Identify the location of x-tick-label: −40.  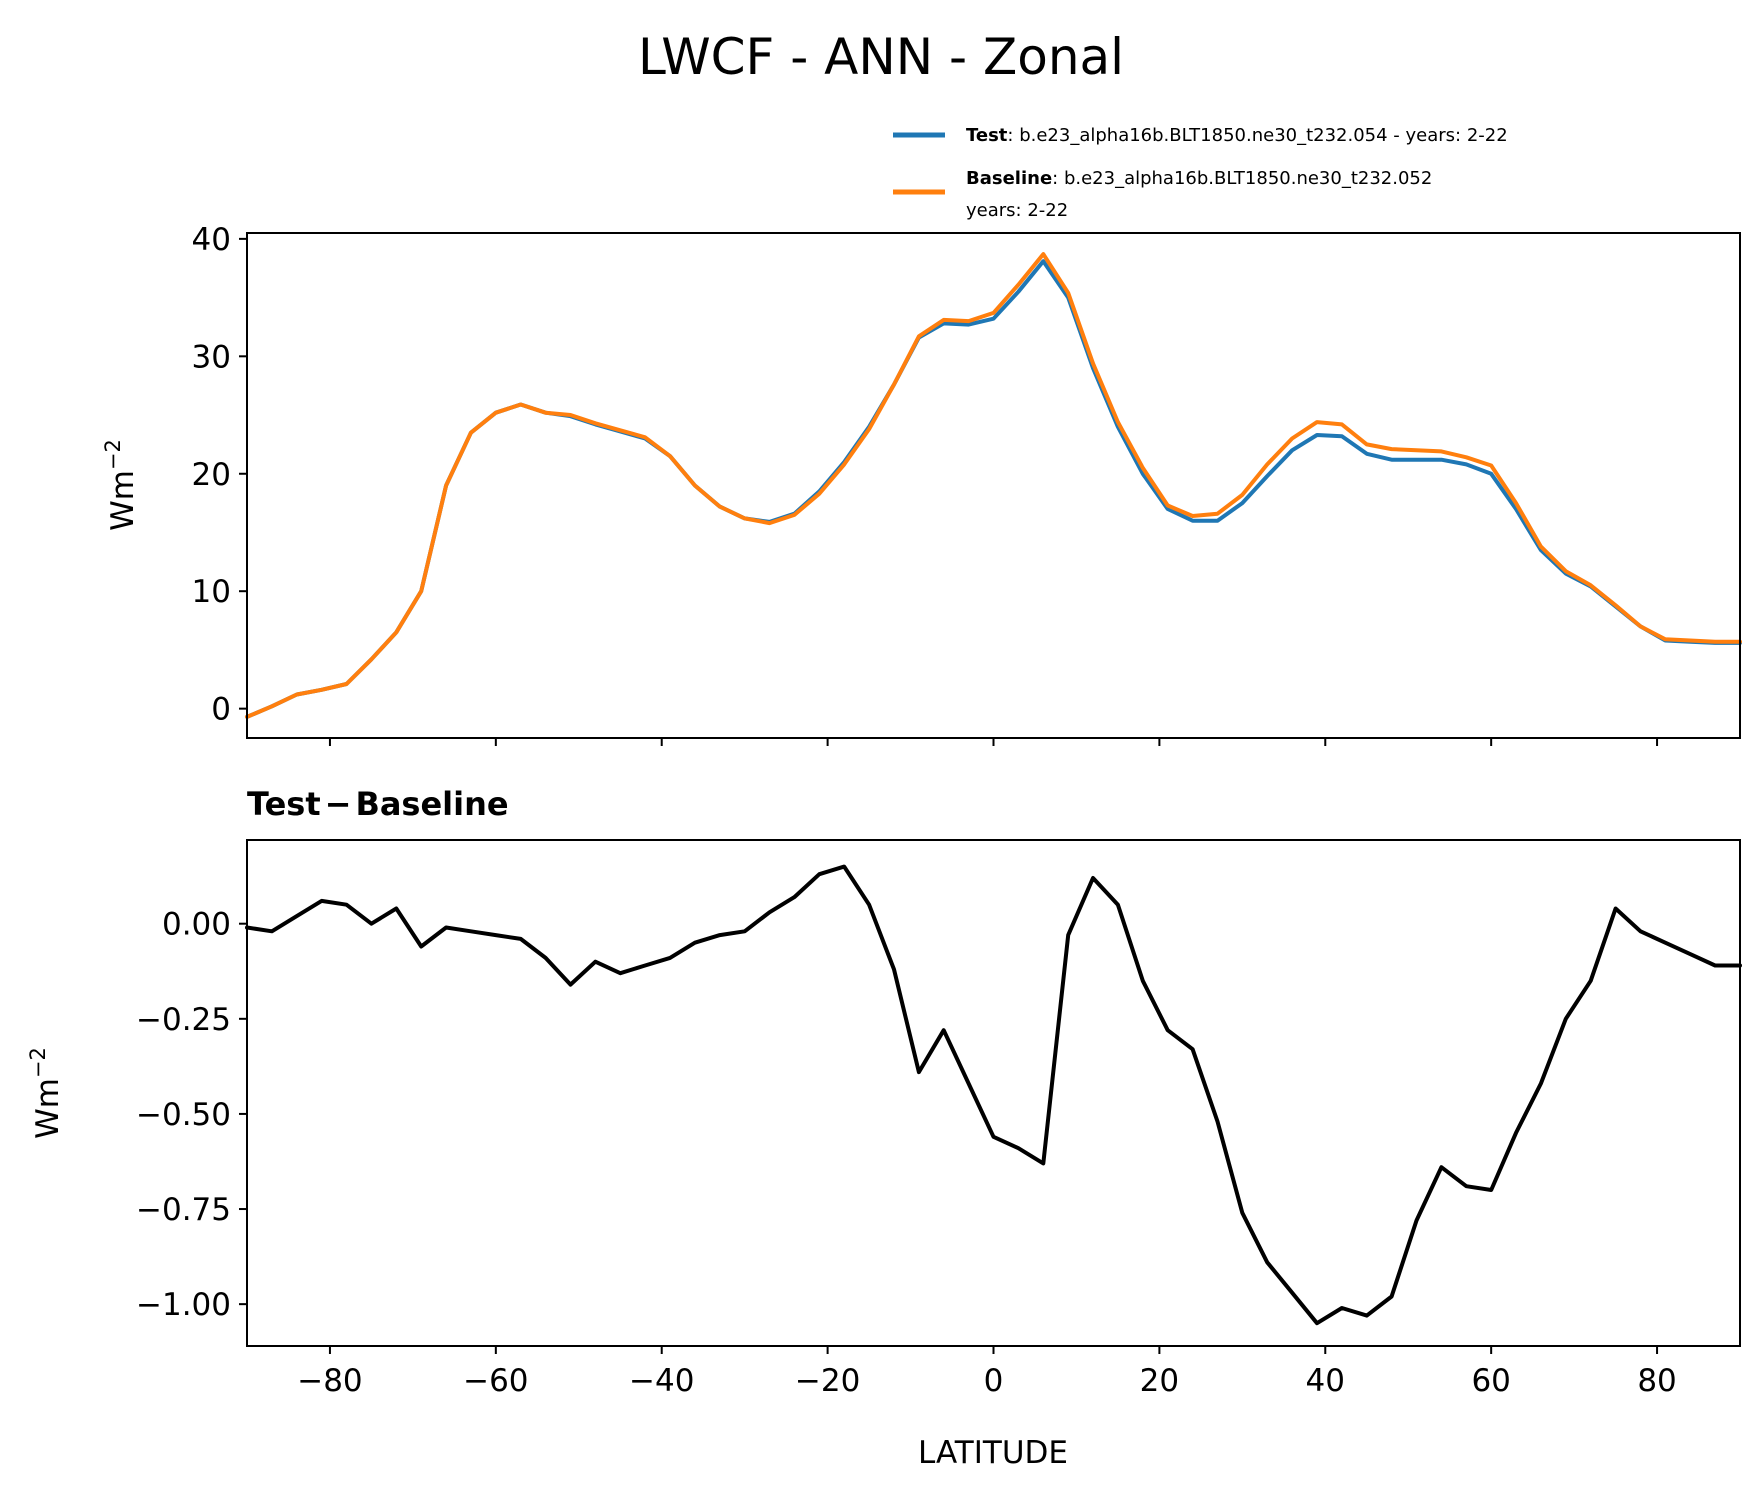
(661, 1381).